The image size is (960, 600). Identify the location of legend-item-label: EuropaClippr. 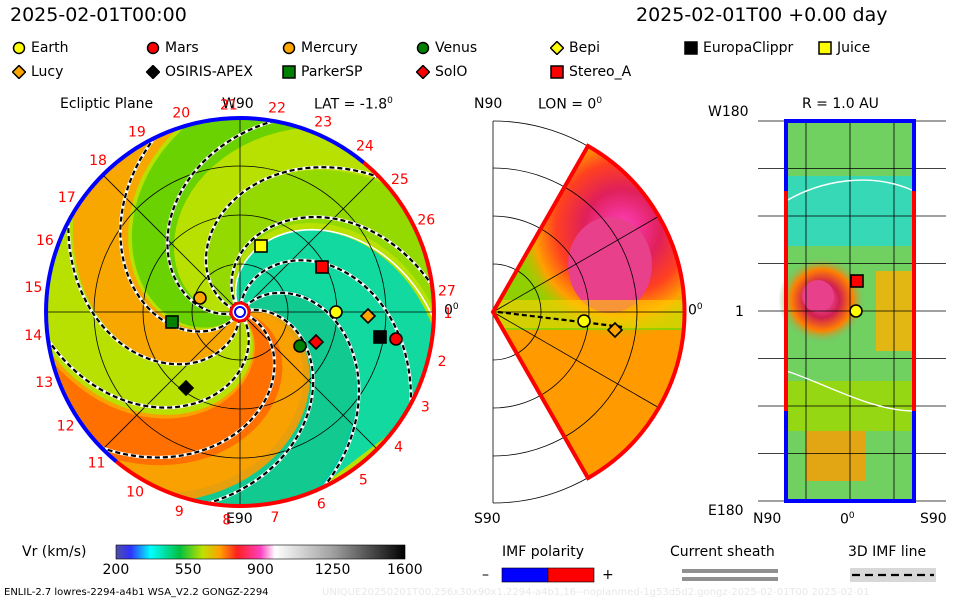
(748, 48).